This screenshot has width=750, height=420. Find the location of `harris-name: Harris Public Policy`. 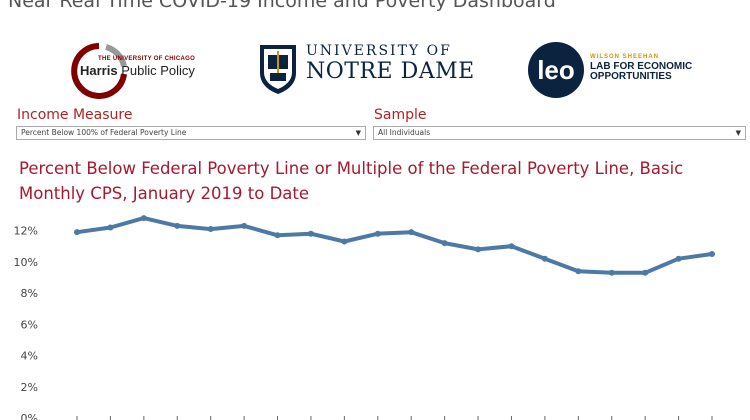

harris-name: Harris Public Policy is located at coordinates (137, 70).